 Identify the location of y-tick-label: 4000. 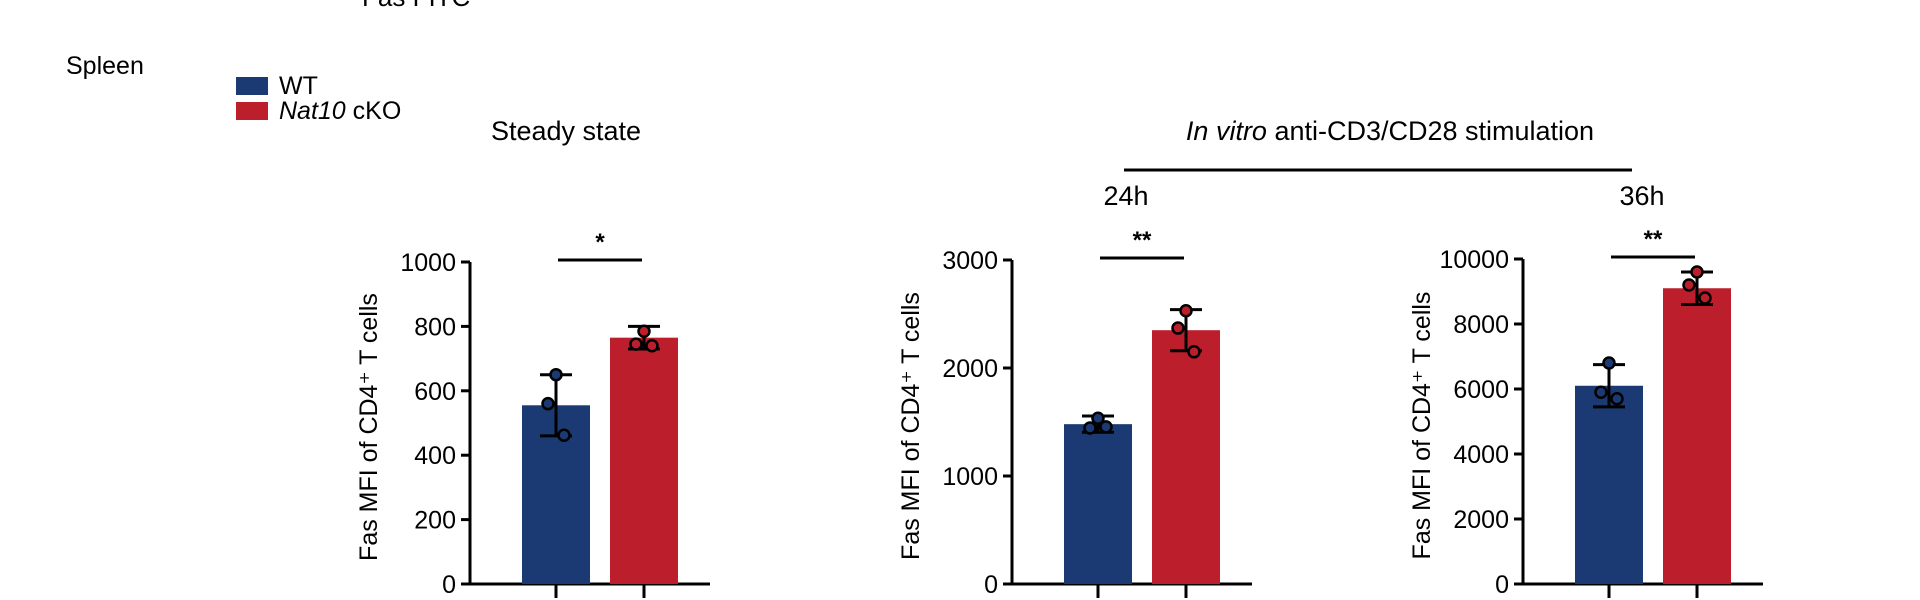
(1481, 455).